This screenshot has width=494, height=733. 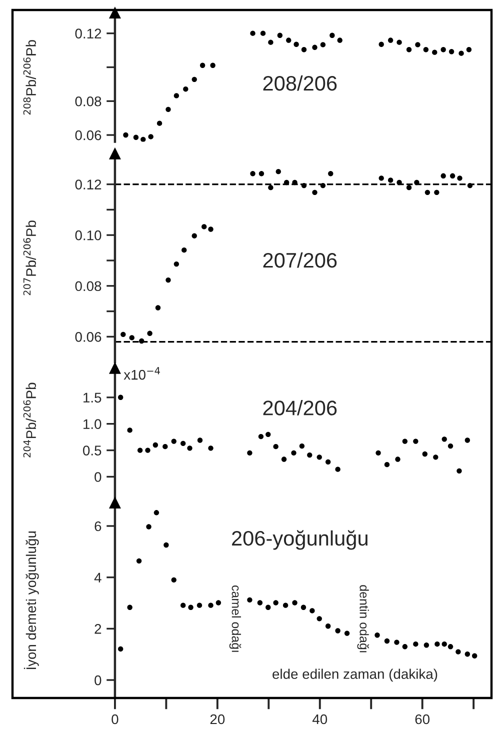 What do you see at coordinates (142, 373) in the screenshot?
I see `annotation: x10$^{−4}$` at bounding box center [142, 373].